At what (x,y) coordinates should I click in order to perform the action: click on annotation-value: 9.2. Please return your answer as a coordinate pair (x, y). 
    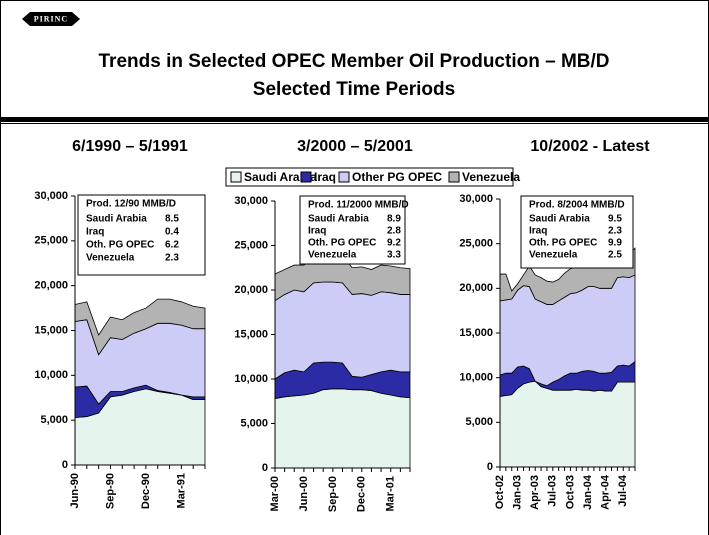
    Looking at the image, I should click on (394, 243).